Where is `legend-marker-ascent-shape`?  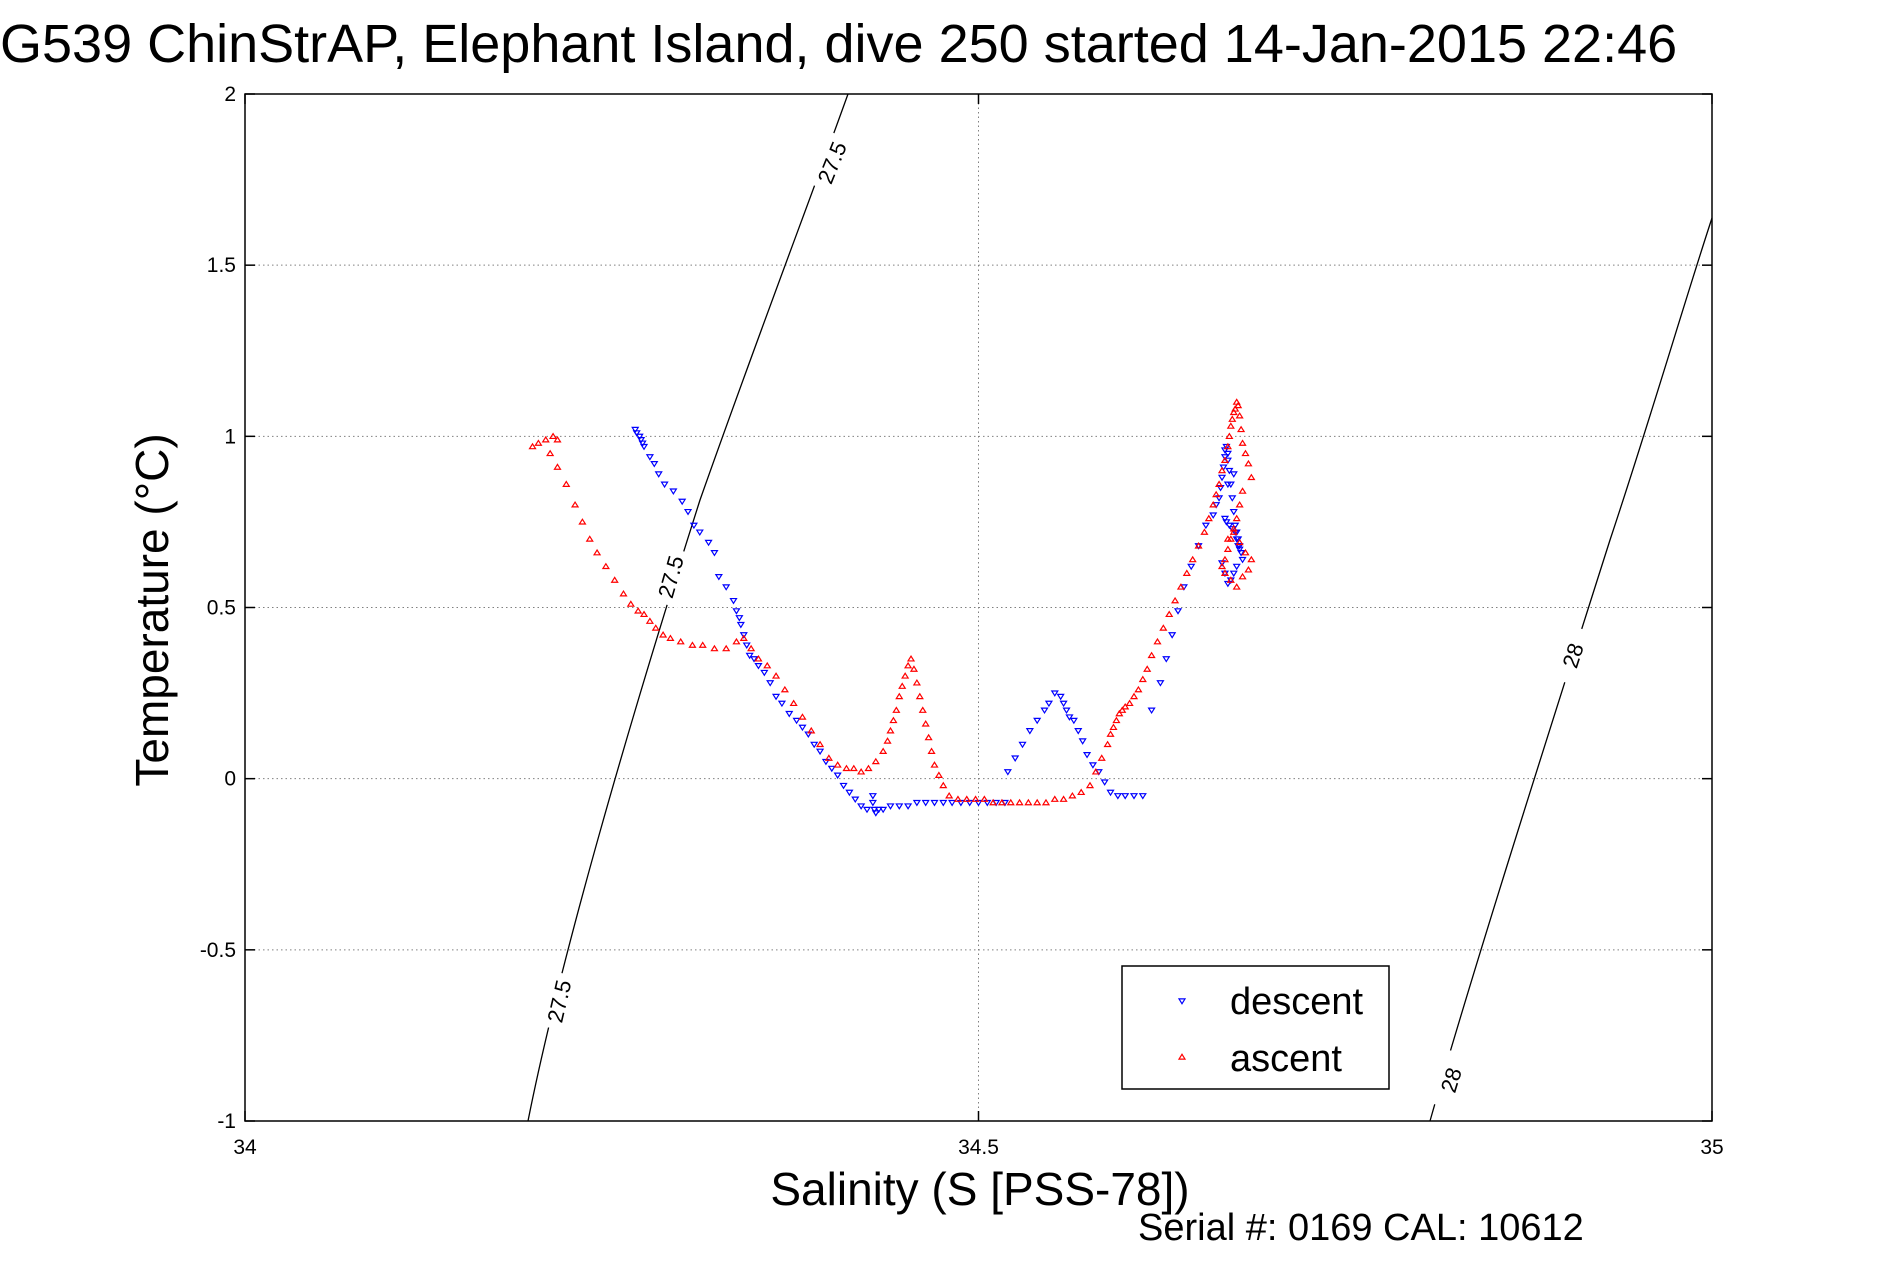 legend-marker-ascent-shape is located at coordinates (1182, 1056).